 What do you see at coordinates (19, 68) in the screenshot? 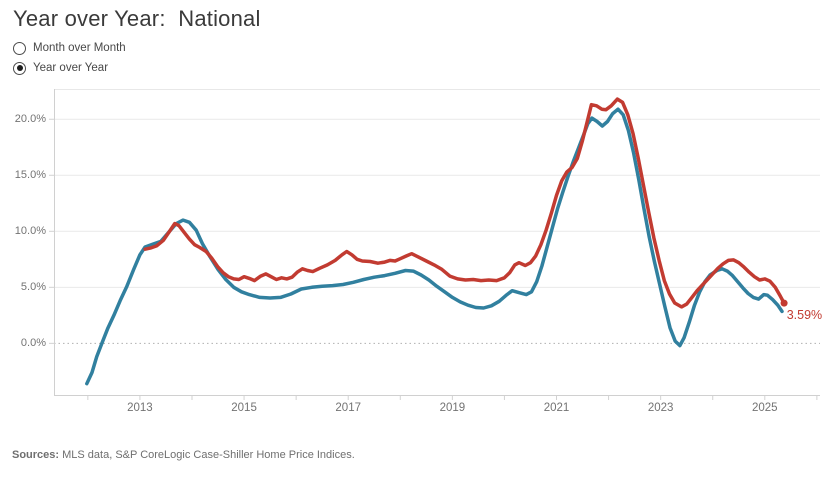
I see `radio-selected-icon` at bounding box center [19, 68].